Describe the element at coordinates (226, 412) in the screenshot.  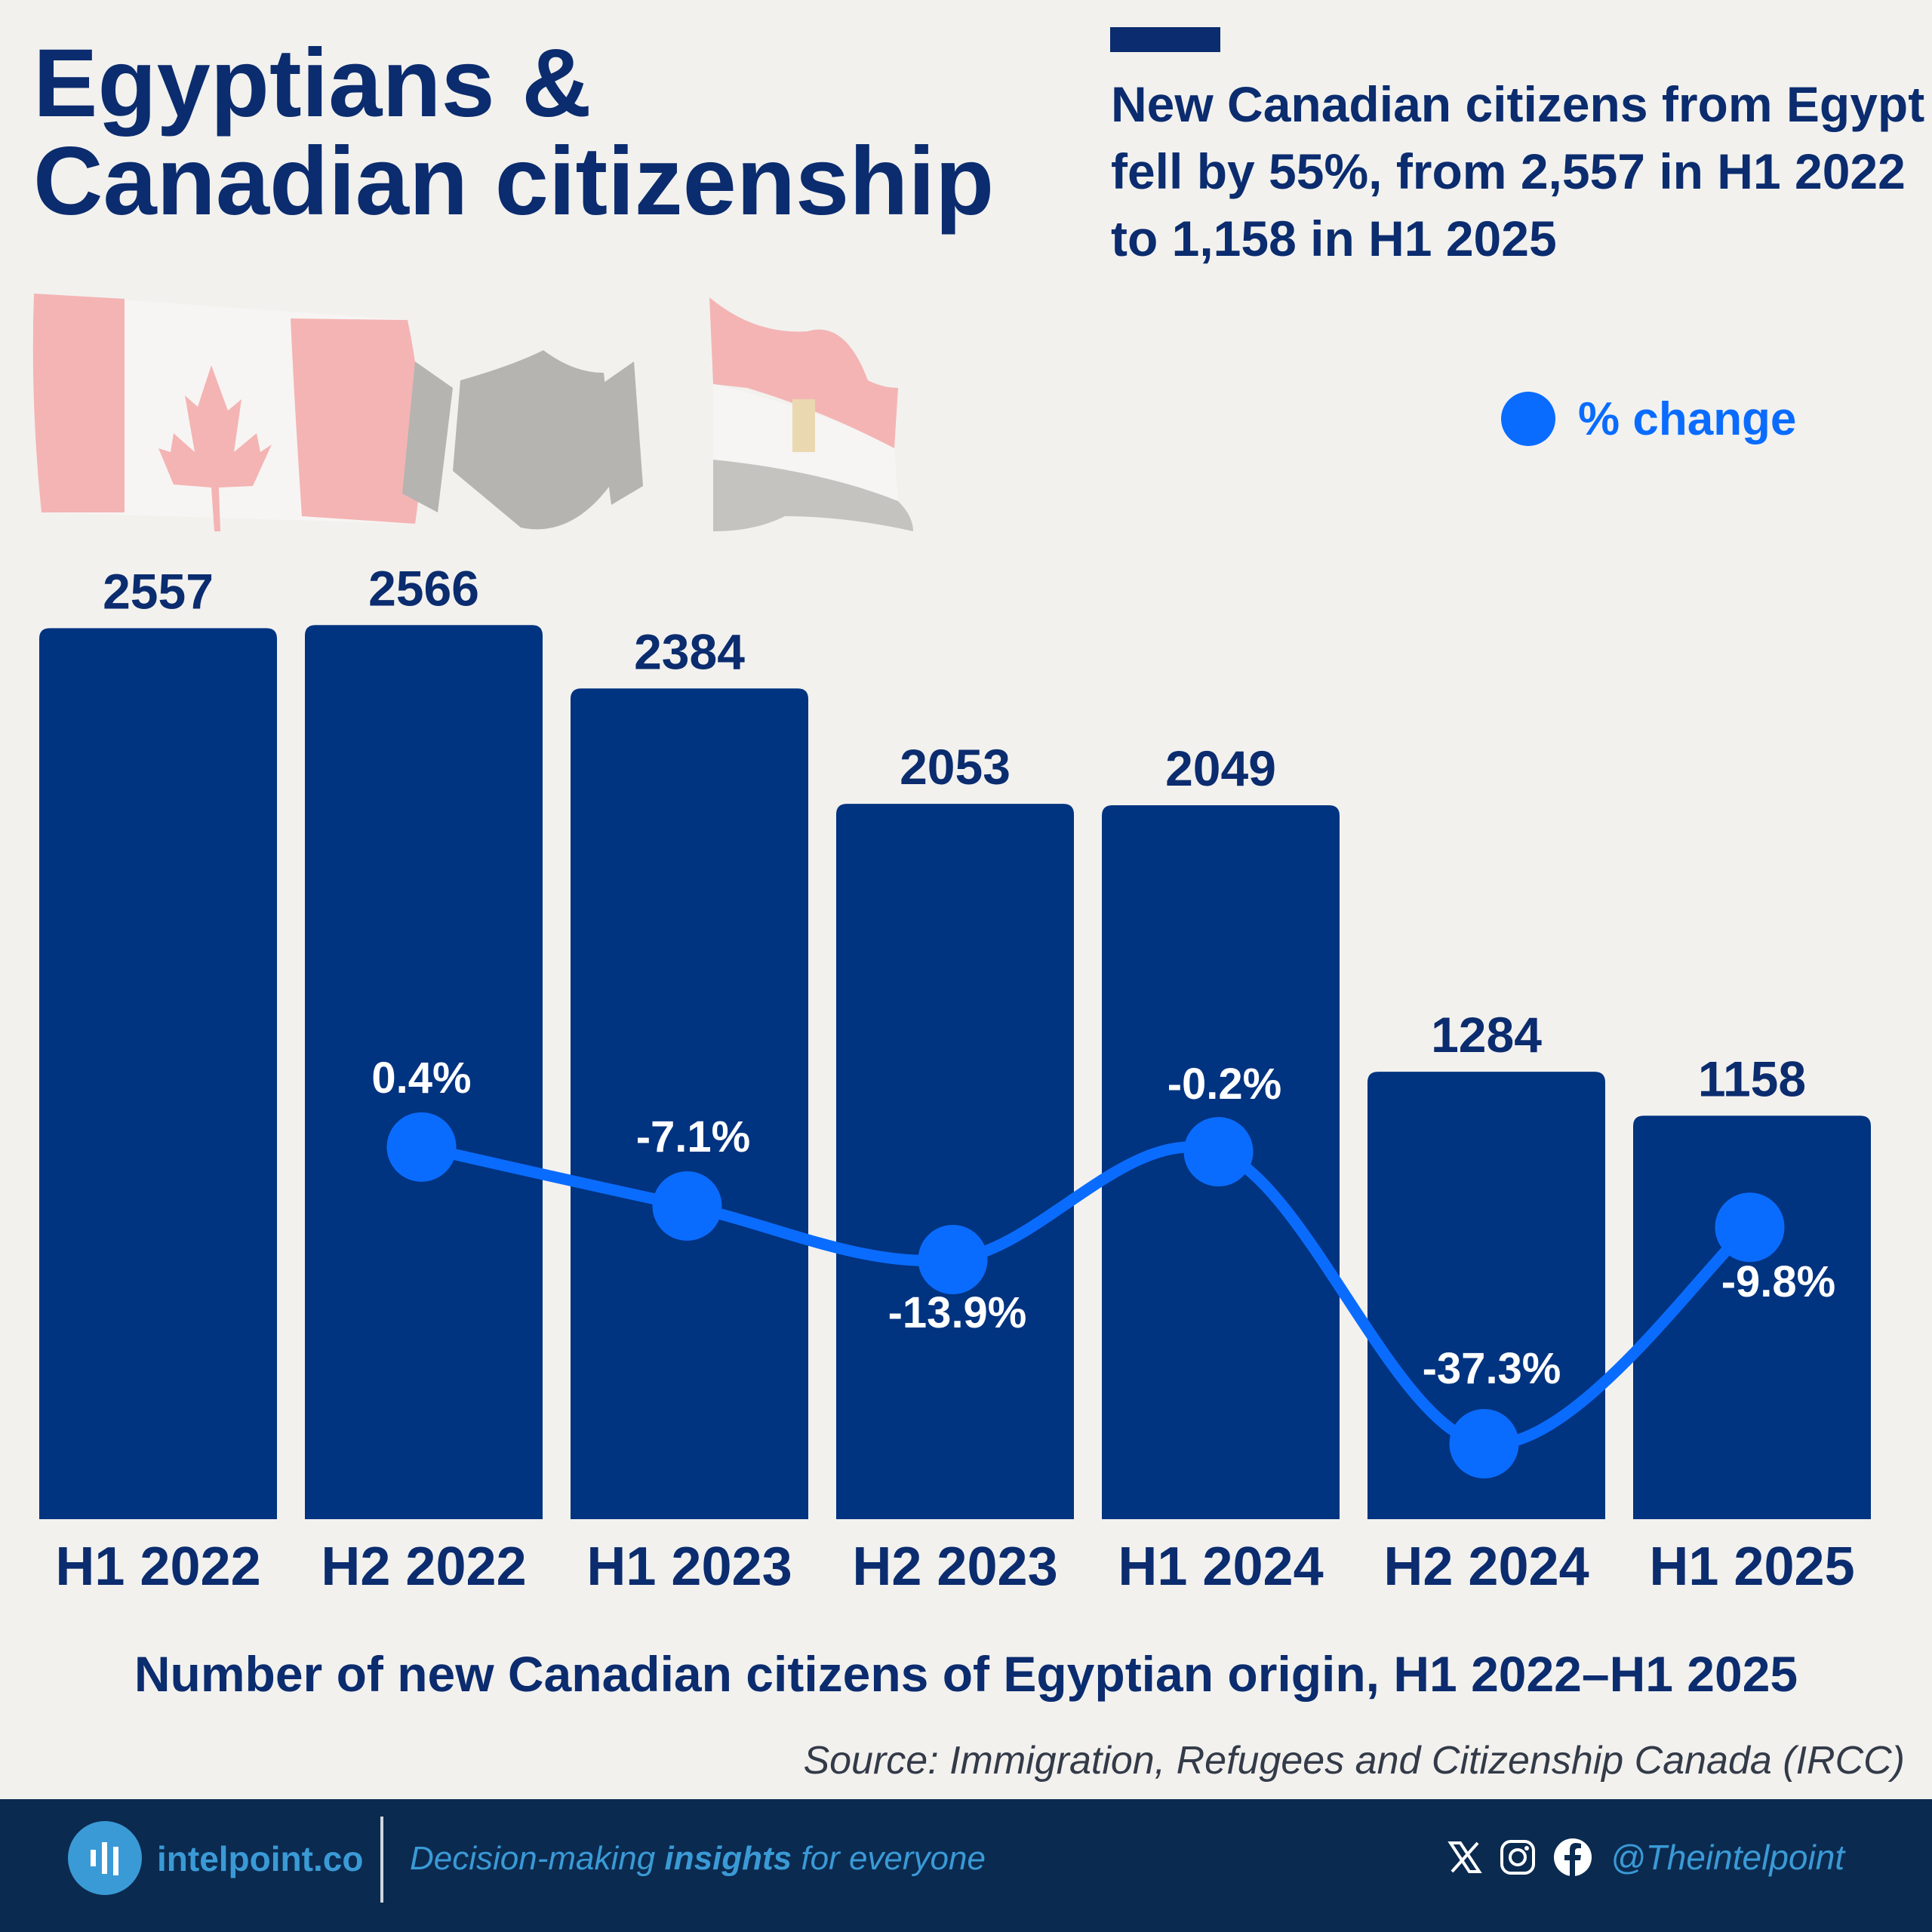
I see `canada-flag-icon` at that location.